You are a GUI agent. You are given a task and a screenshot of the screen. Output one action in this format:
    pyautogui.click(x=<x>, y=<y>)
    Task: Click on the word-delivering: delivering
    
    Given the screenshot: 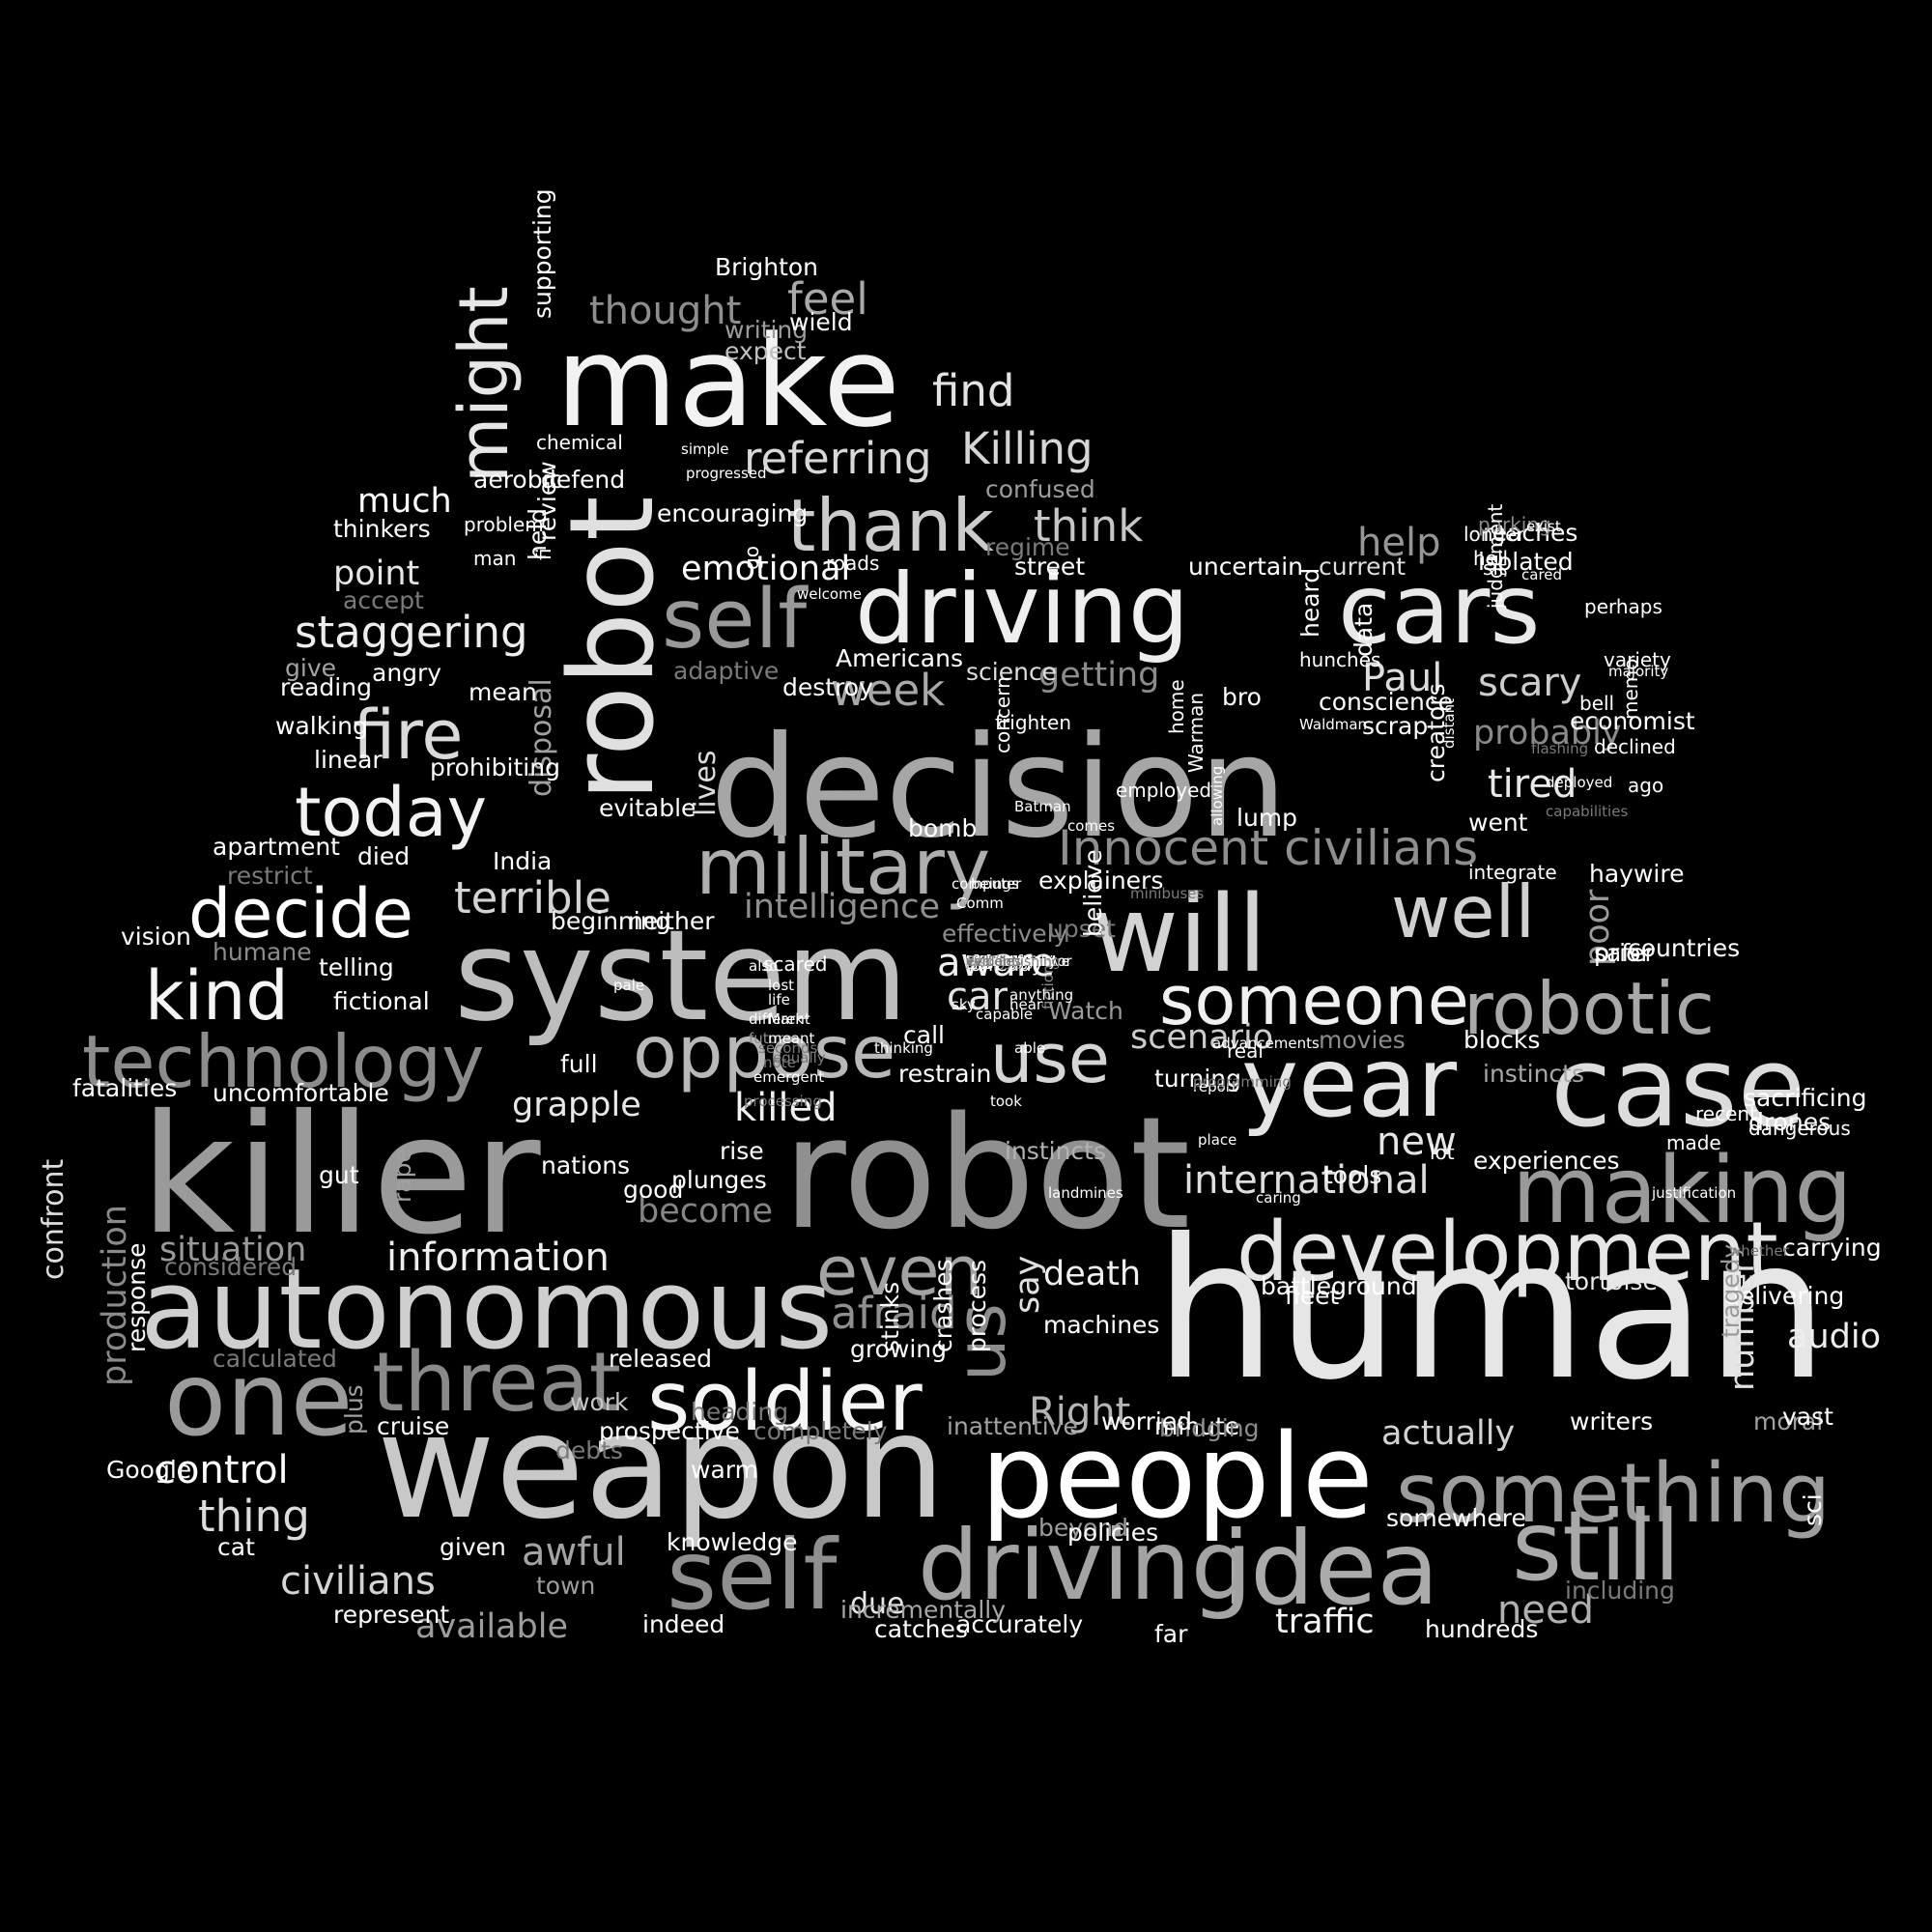 What is the action you would take?
    pyautogui.click(x=1784, y=1296)
    